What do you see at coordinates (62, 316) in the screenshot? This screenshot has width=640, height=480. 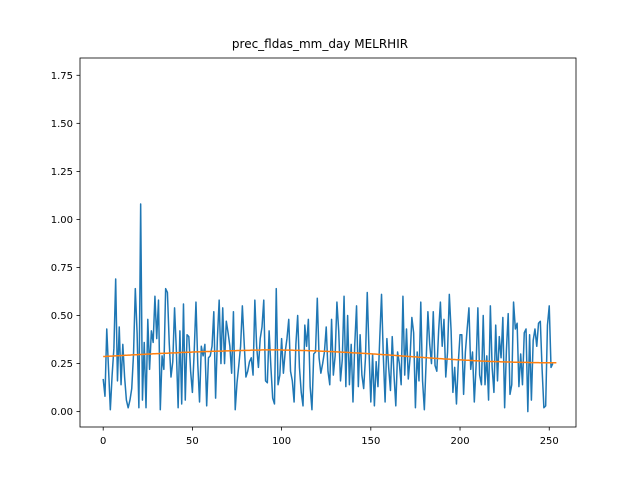 I see `y-tick-label: 0.50` at bounding box center [62, 316].